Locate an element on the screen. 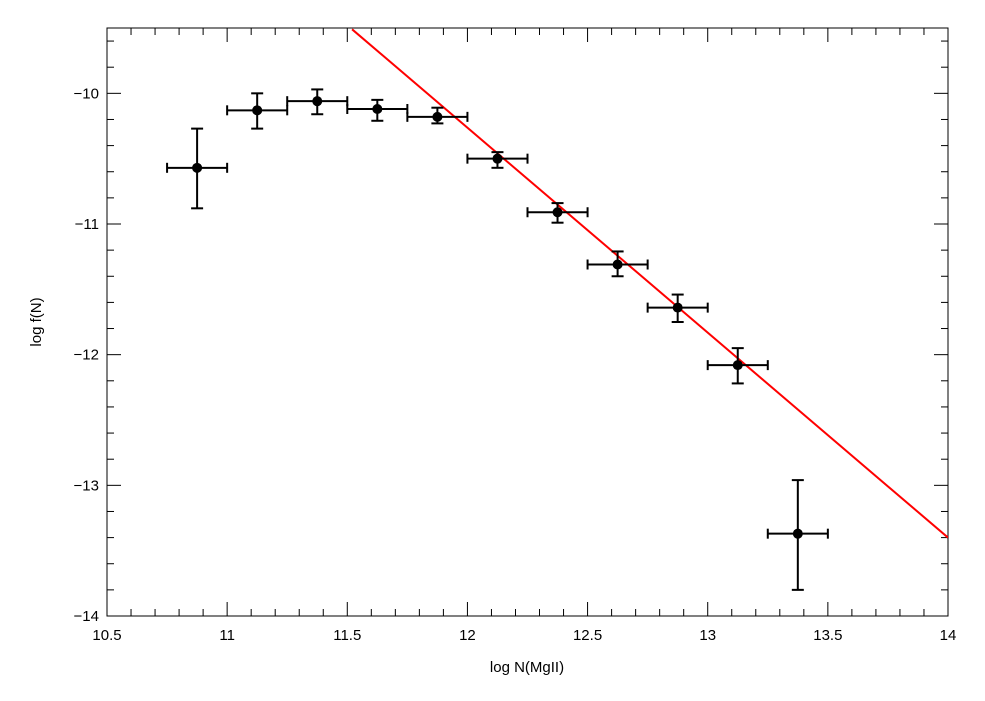  y-tick-labels: −10 −11 −12 −13 −14 is located at coordinates (86, 355).